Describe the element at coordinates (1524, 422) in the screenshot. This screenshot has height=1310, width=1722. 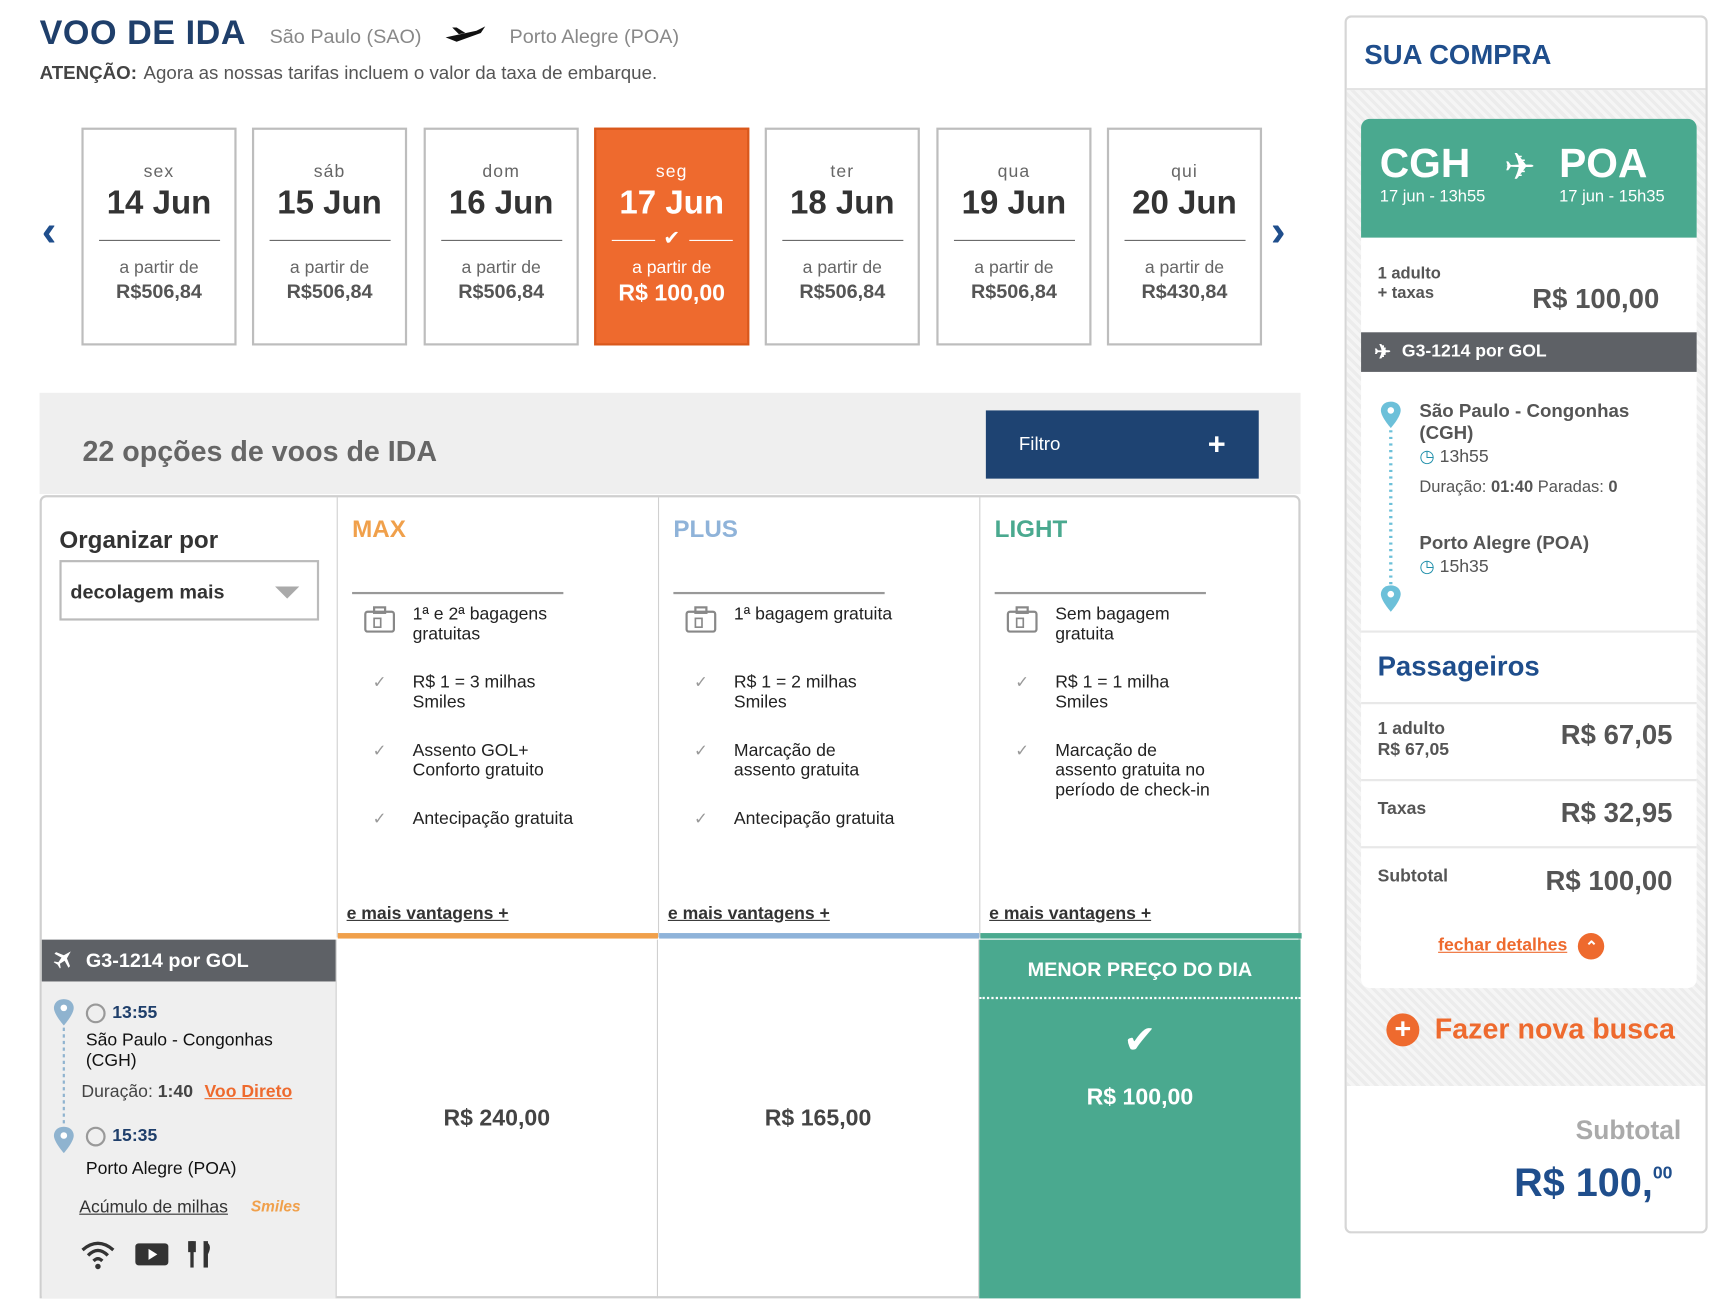
I see `summary-dep-place: São Paulo - Congonhas (CGH)` at that location.